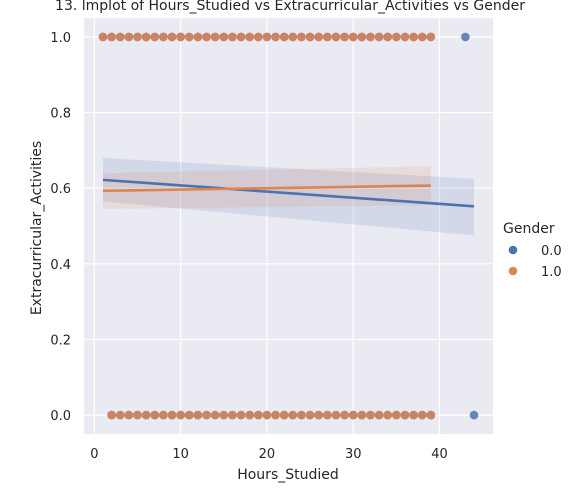 The image size is (576, 500). Describe the element at coordinates (551, 251) in the screenshot. I see `legend-label: 0.0` at that location.